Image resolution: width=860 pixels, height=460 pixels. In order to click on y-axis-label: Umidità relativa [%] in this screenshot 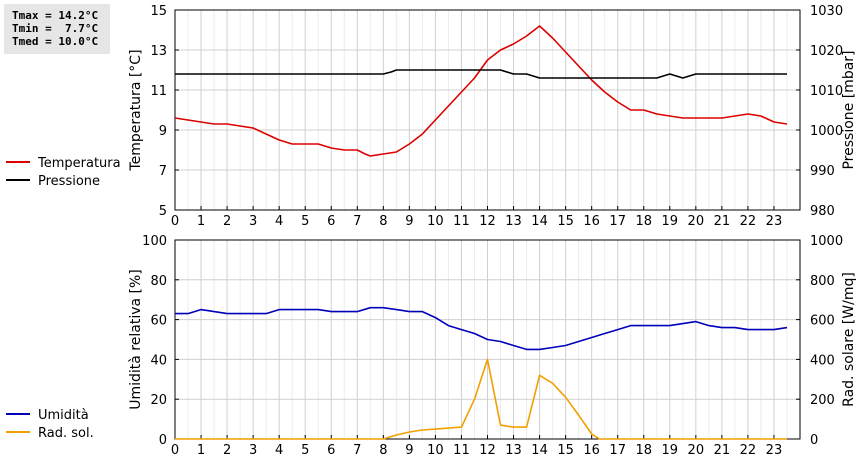, I will do `click(136, 339)`.